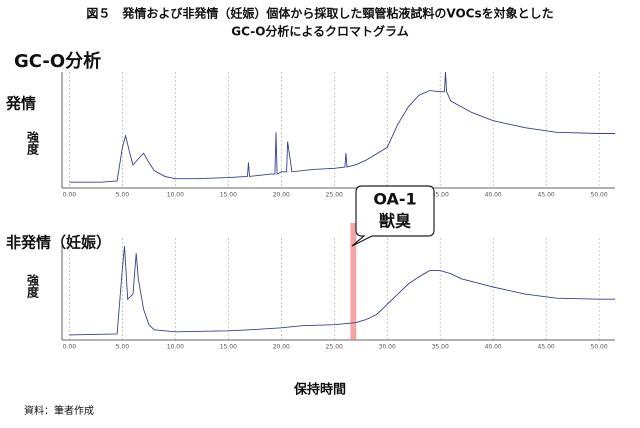 The width and height of the screenshot is (640, 428). I want to click on callout-box, so click(393, 216).